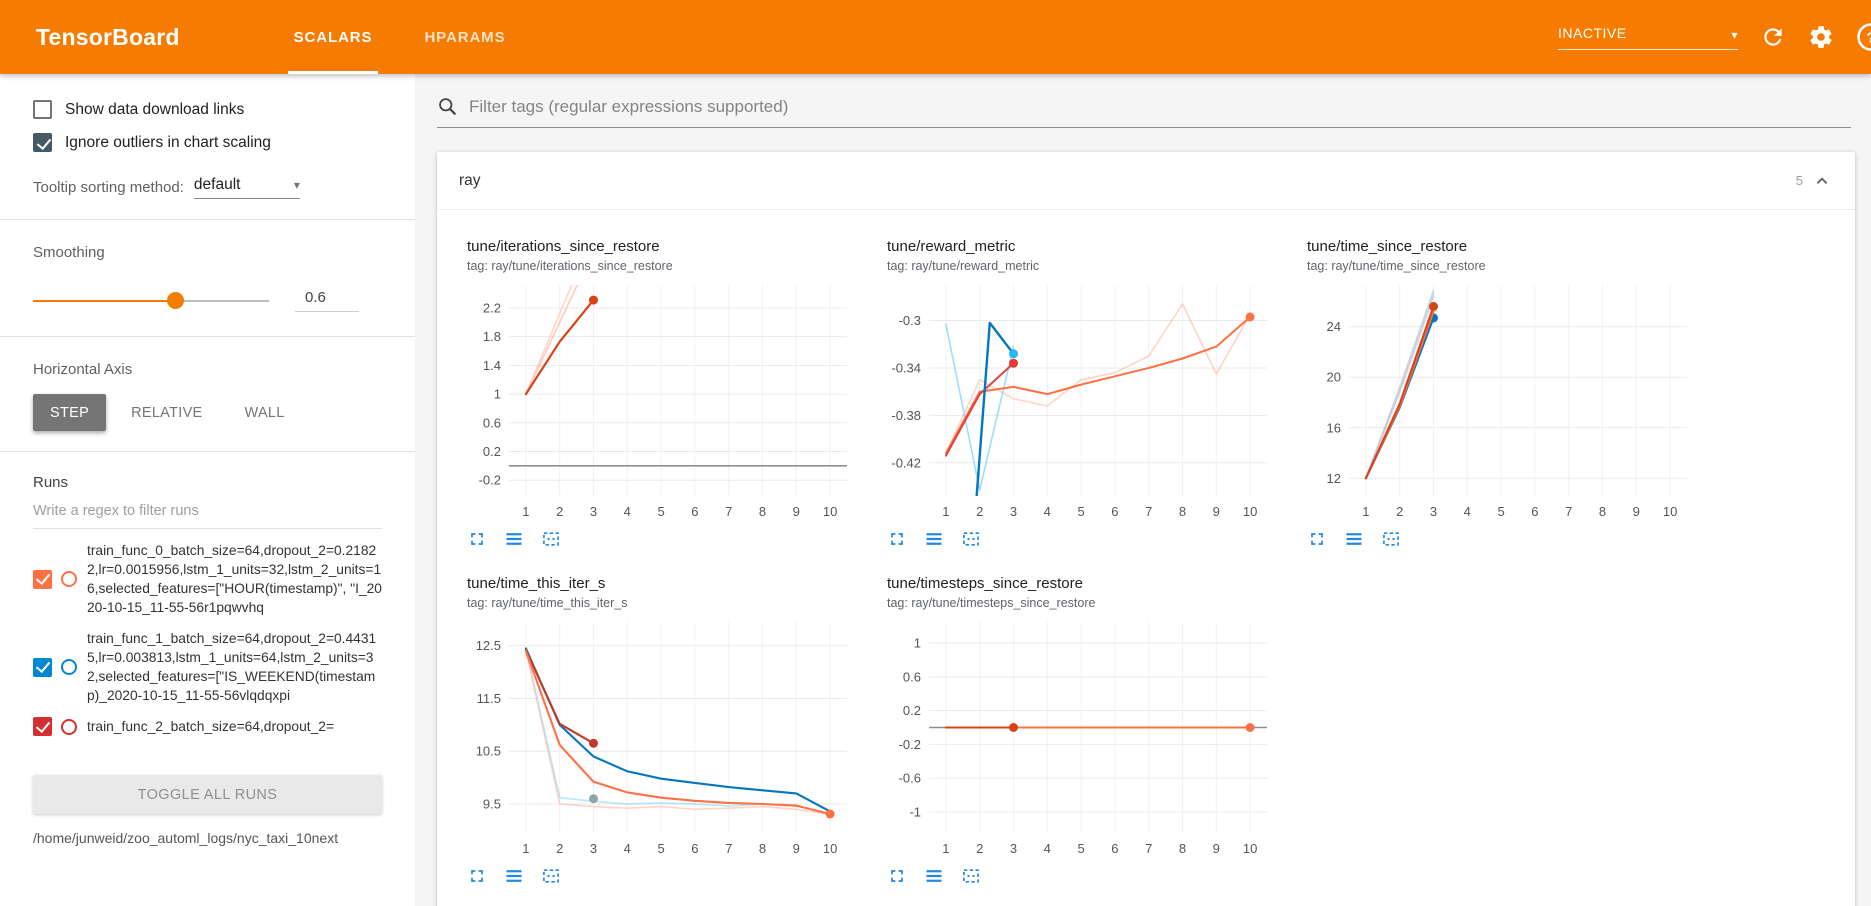 This screenshot has height=906, width=1871. I want to click on scalar-line-chart: -0.2 0.2 0.6 1 1.4 1.8 2.2 1 2 3 4 5 6 7 8 9 10, so click(657, 401).